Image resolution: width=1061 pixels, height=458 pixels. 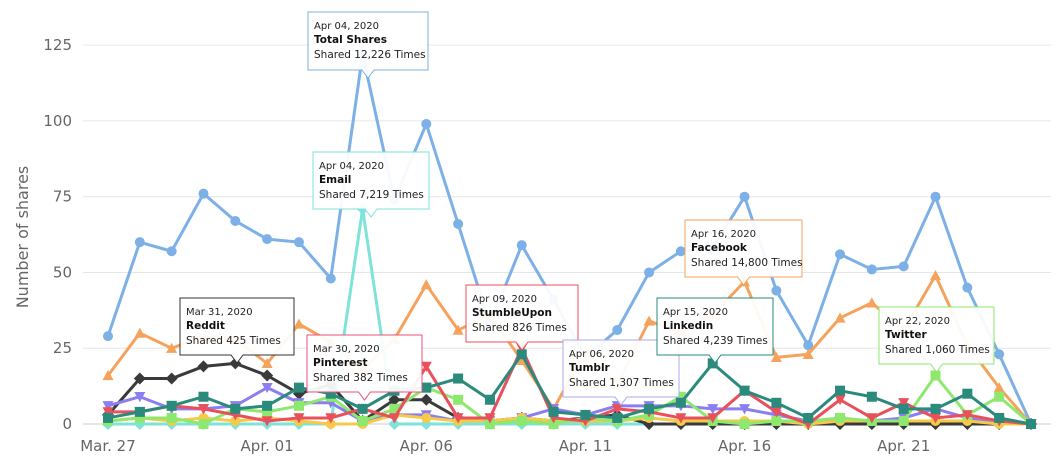 I want to click on tooltip-tumblr: Apr 06, 2020 Tumblr Shared 1,307 Times, so click(x=621, y=372).